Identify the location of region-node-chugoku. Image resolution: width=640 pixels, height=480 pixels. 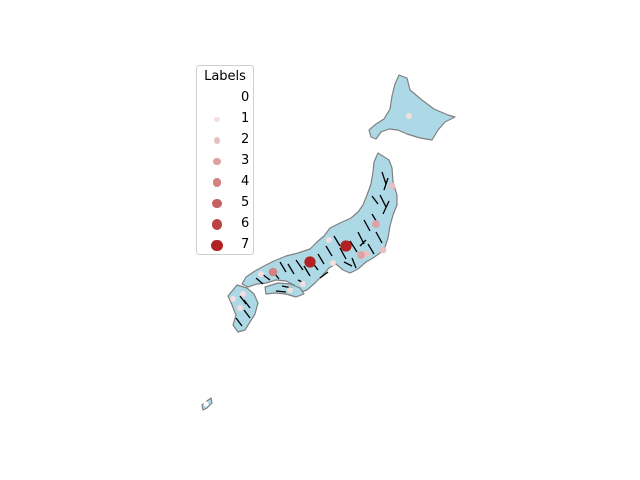
(273, 272).